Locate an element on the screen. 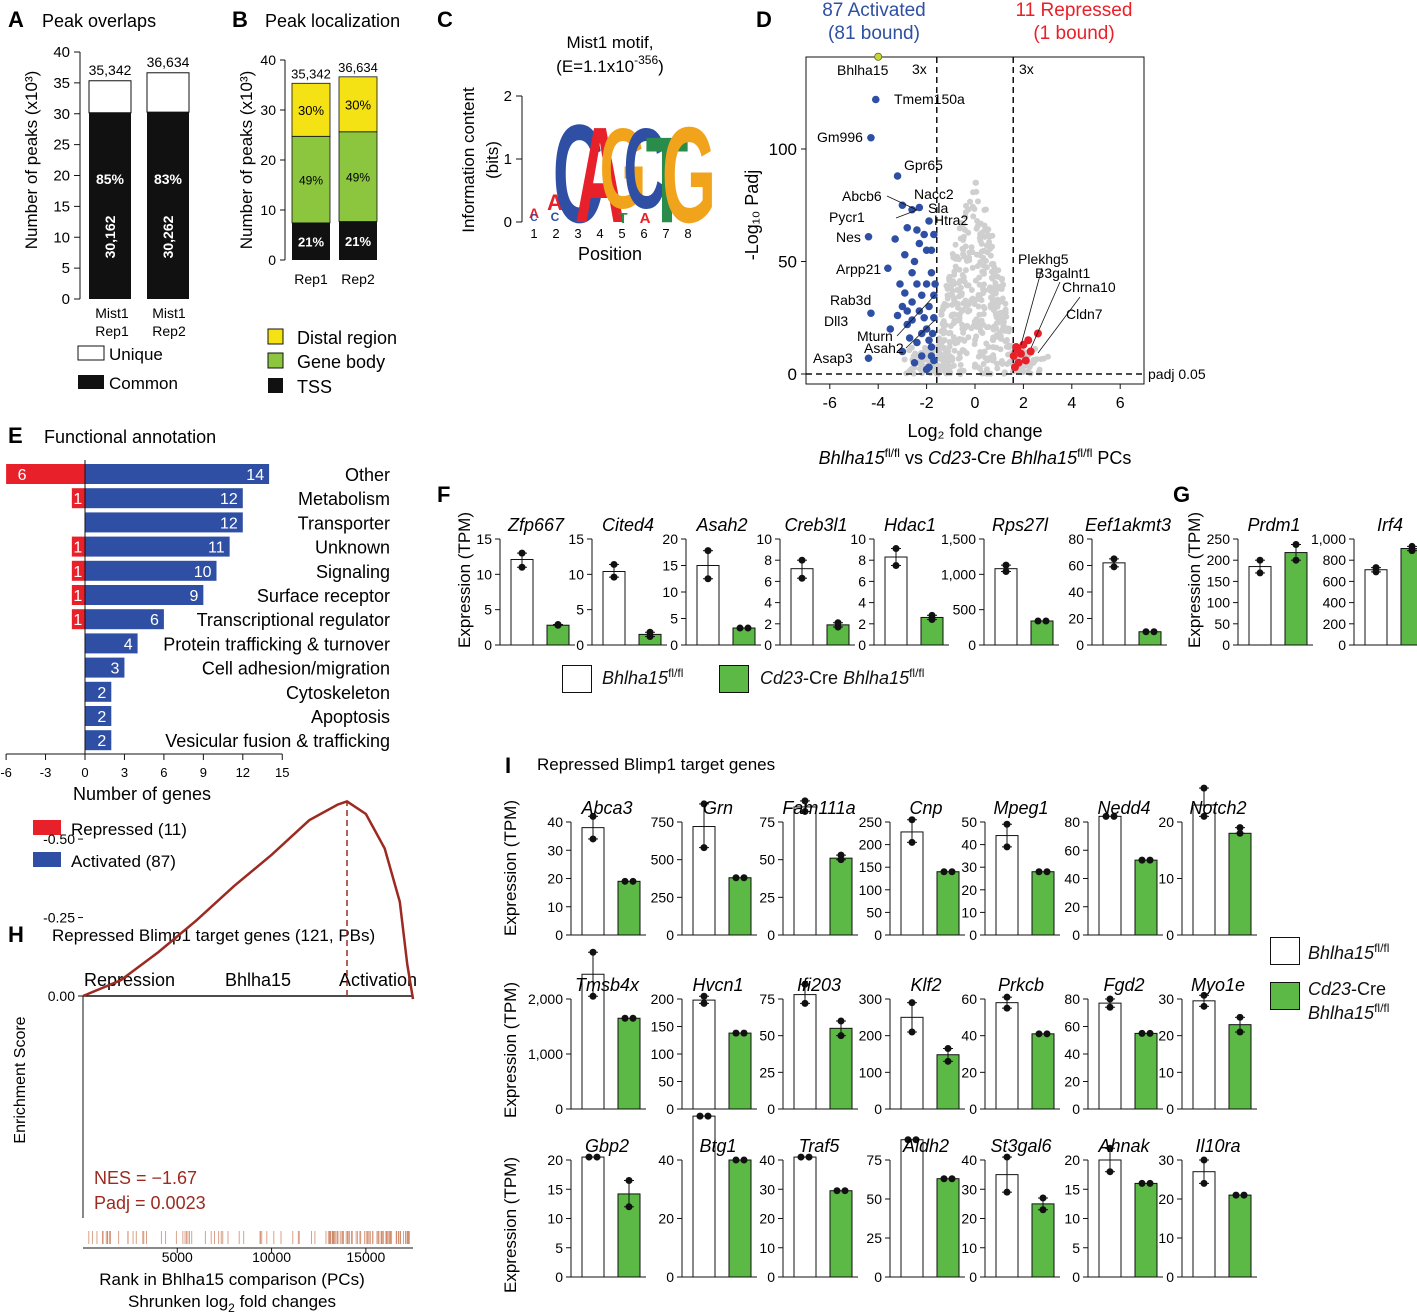 The image size is (1417, 1316). motif-ytick-label: 0 is located at coordinates (508, 222).